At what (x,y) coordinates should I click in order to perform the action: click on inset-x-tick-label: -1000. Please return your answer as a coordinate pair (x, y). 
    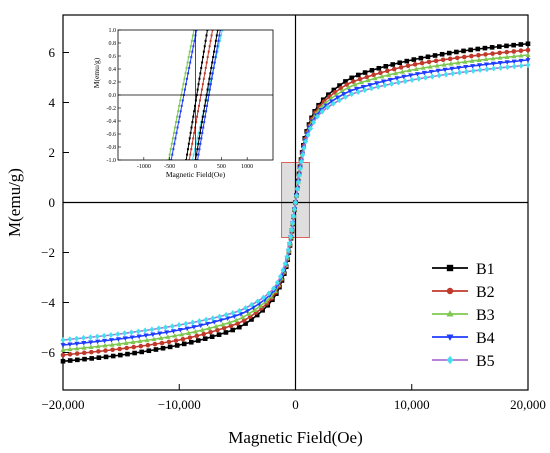
    Looking at the image, I should click on (144, 167).